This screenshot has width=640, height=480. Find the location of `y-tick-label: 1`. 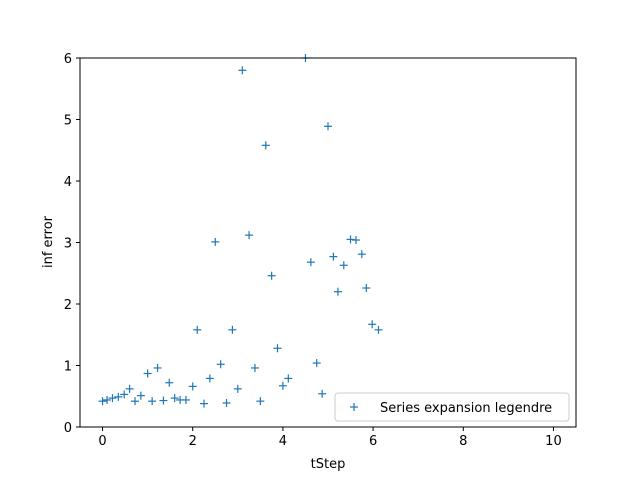

y-tick-label: 1 is located at coordinates (68, 367).